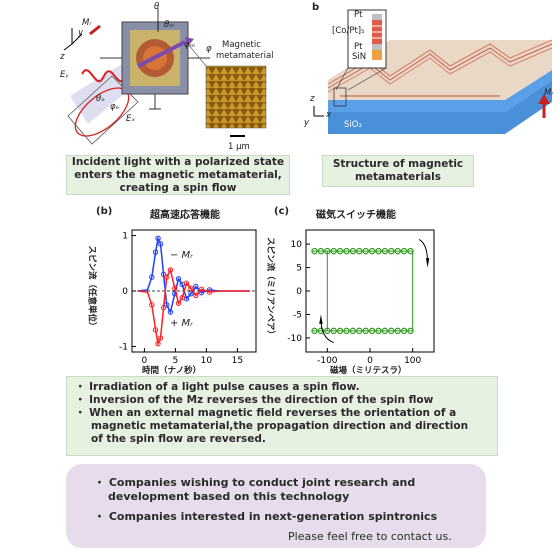 The height and width of the screenshot is (560, 560). What do you see at coordinates (125, 237) in the screenshot?
I see `chart-b-ytick-label: 1` at bounding box center [125, 237].